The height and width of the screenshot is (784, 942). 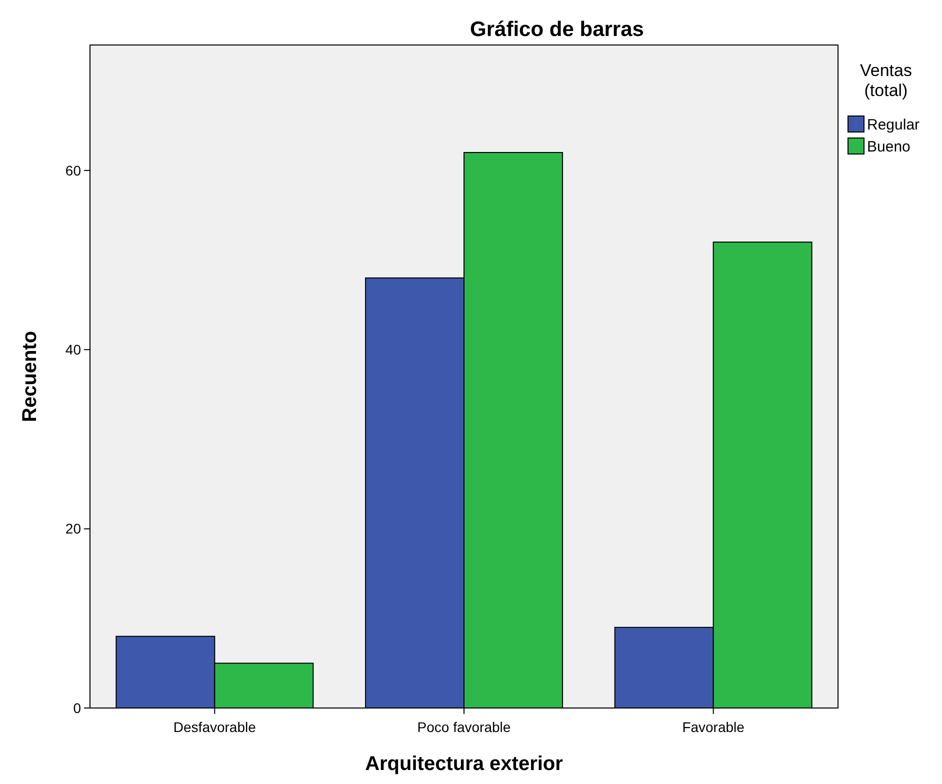 I want to click on x-tick-label: Favorable, so click(x=713, y=727).